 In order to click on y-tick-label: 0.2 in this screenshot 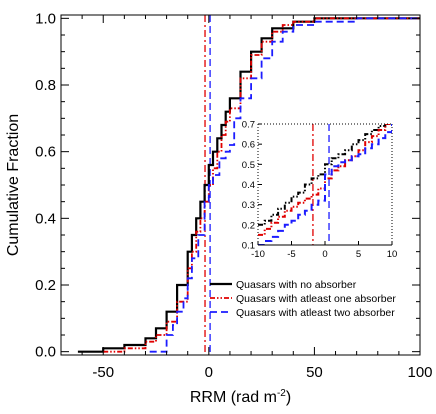, I will do `click(45, 285)`.